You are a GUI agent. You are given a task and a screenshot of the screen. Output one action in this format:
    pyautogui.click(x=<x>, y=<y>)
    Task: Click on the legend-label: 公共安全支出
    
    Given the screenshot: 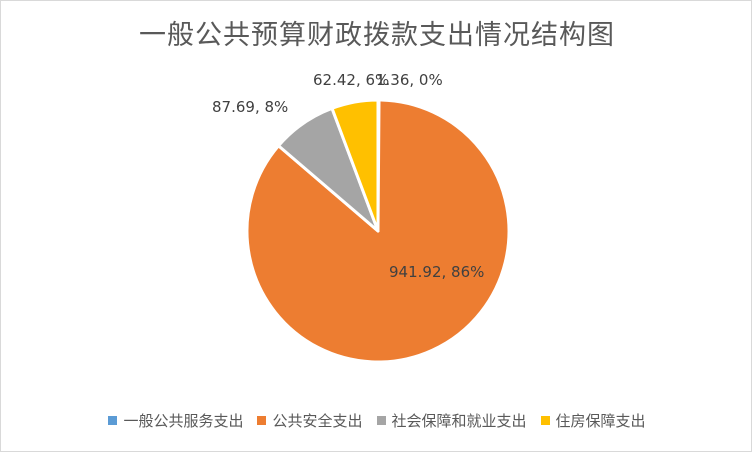 What is the action you would take?
    pyautogui.click(x=317, y=421)
    